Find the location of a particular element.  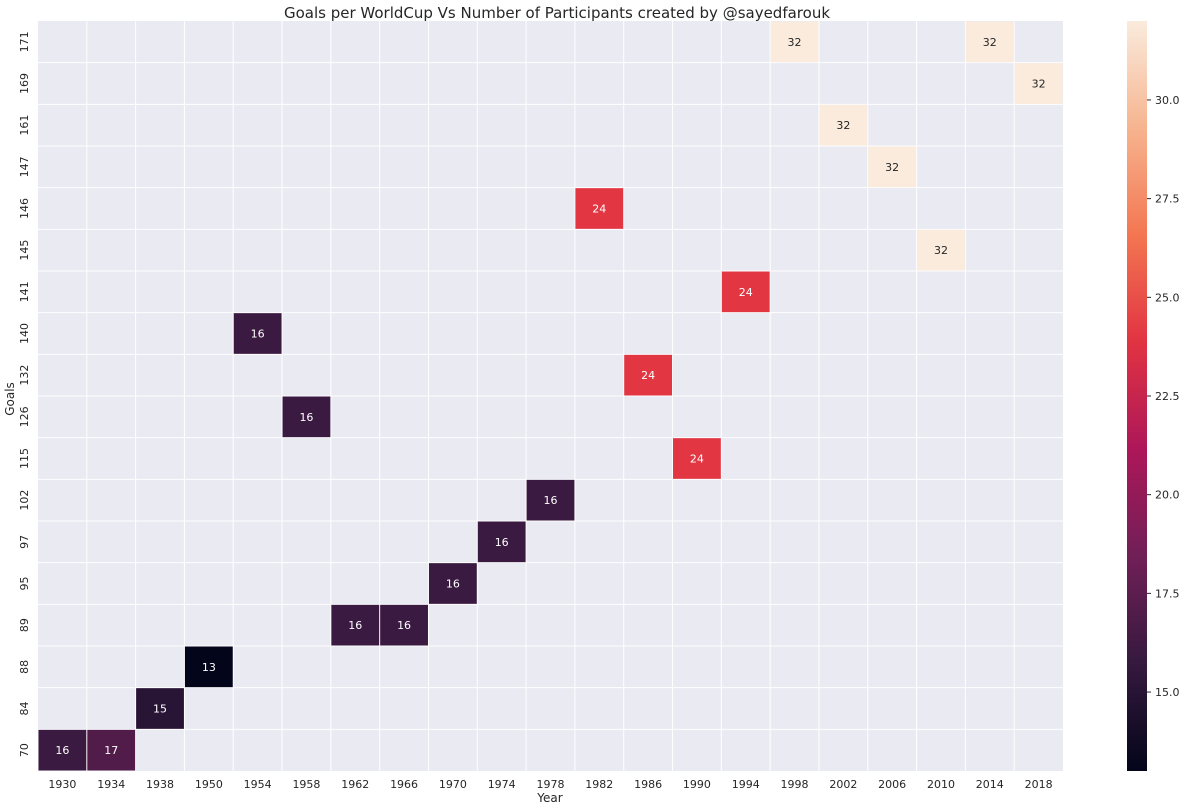

y-tick-label: 171 is located at coordinates (24, 41).